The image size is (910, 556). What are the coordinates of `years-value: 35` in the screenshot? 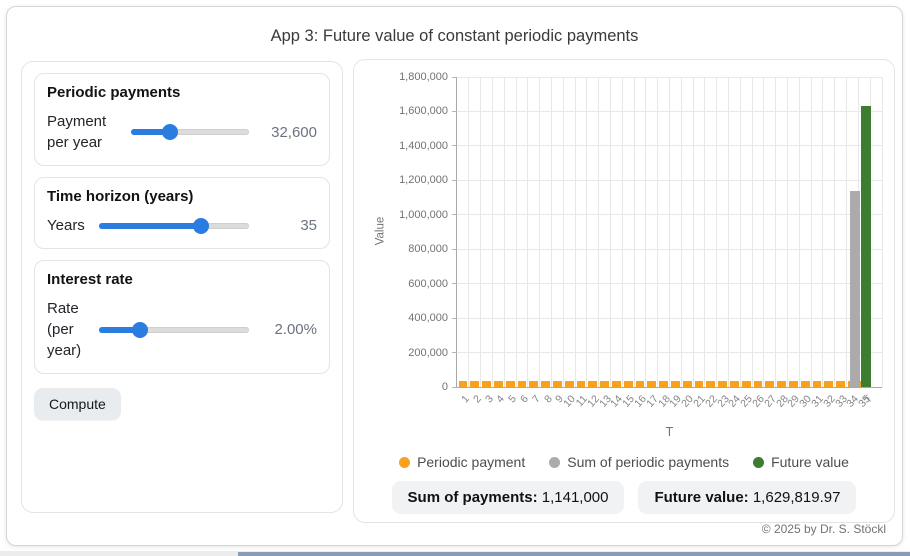 It's located at (308, 225).